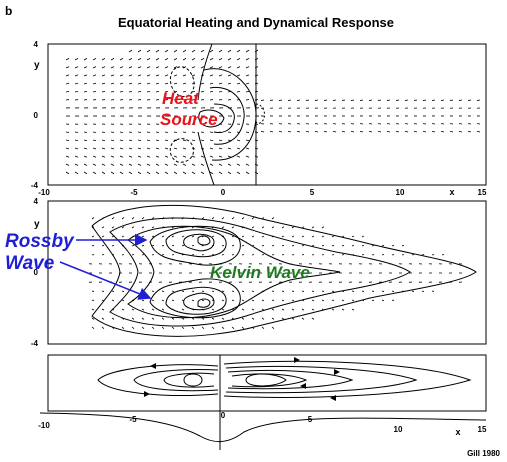 The image size is (507, 462). What do you see at coordinates (133, 419) in the screenshot?
I see `bottom-x-tick: -5` at bounding box center [133, 419].